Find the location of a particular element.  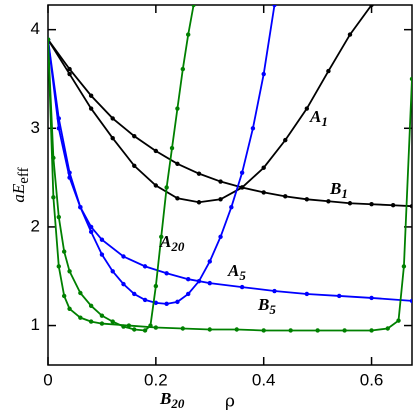

series-subscript: 5 is located at coordinates (242, 275).